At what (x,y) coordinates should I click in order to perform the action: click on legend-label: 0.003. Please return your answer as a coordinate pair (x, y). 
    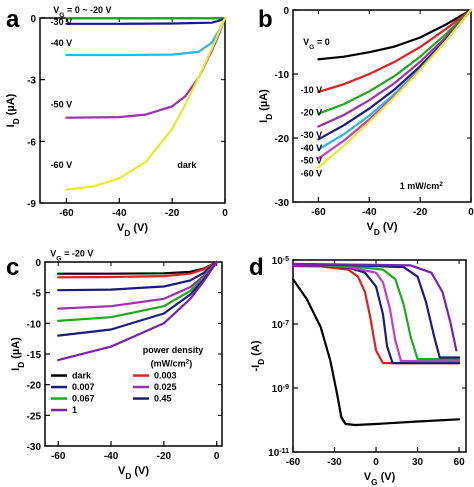
    Looking at the image, I should click on (165, 376).